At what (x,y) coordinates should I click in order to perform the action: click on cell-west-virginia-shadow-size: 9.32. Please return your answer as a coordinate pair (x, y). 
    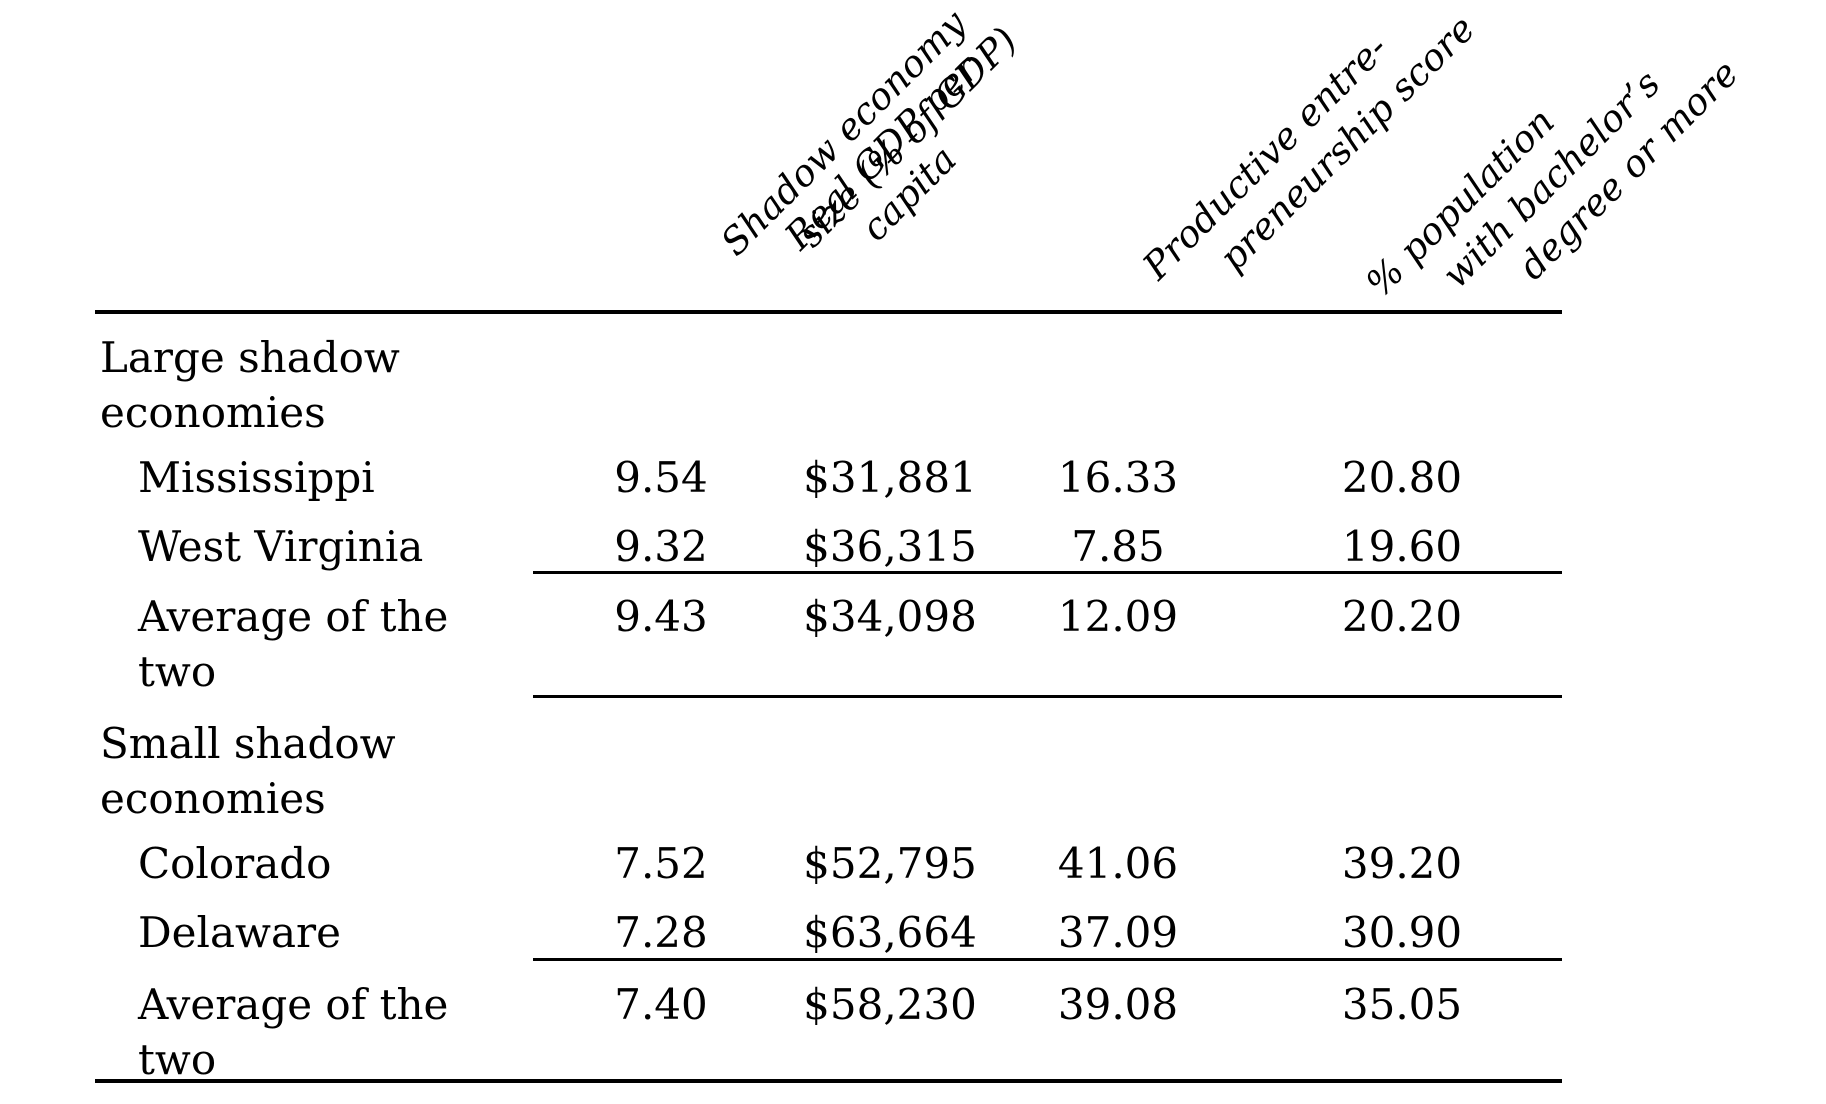
    Looking at the image, I should click on (661, 546).